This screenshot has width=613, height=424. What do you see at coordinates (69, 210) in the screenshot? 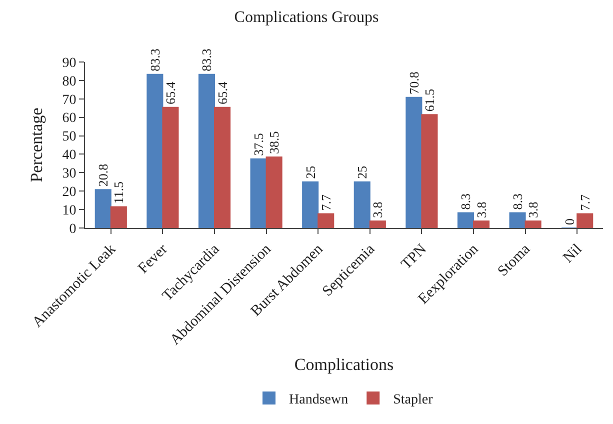
I see `y-tick-label: 10` at bounding box center [69, 210].